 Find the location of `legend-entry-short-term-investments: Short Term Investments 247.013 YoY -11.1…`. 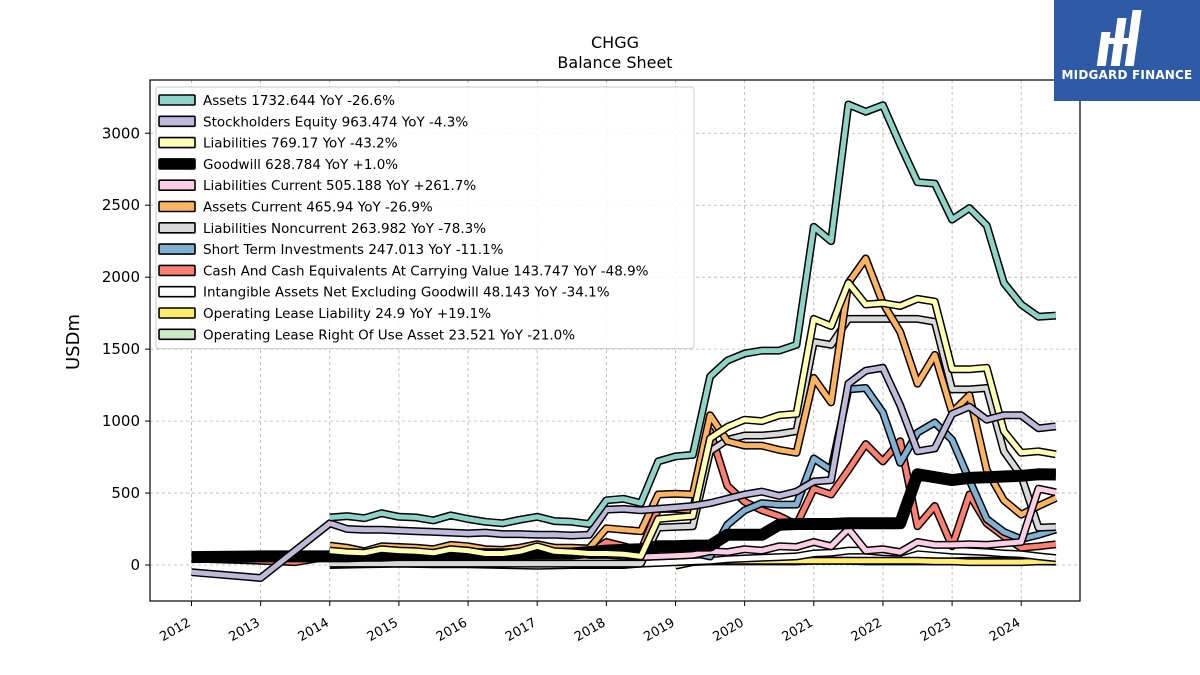

legend-entry-short-term-investments: Short Term Investments 247.013 YoY -11.1… is located at coordinates (353, 250).